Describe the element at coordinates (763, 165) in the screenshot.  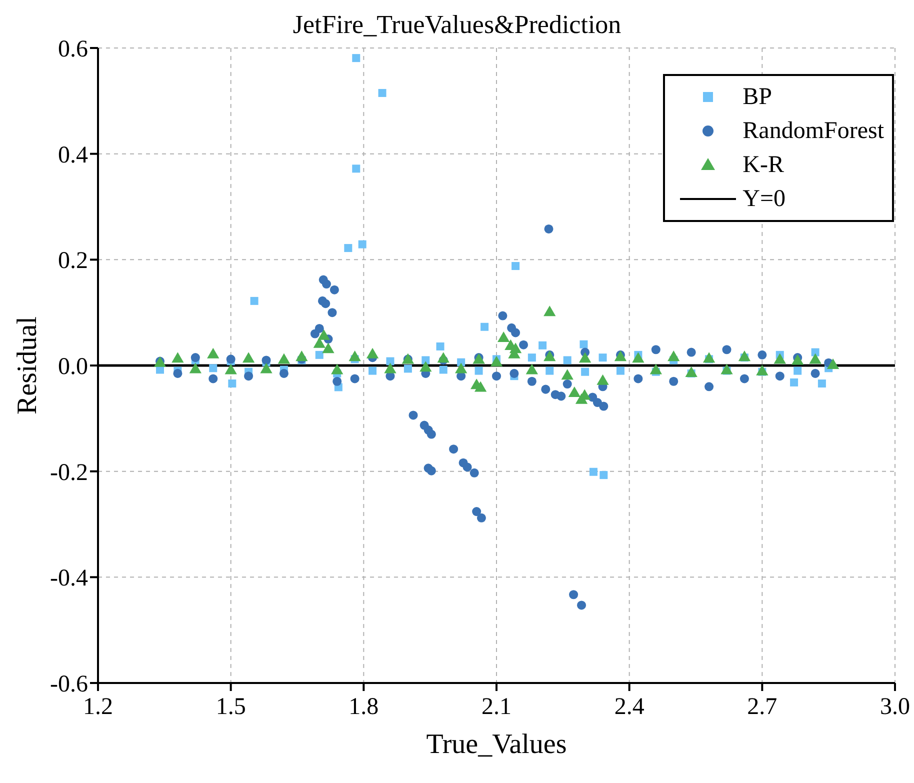
I see `legend-label: K-R` at that location.